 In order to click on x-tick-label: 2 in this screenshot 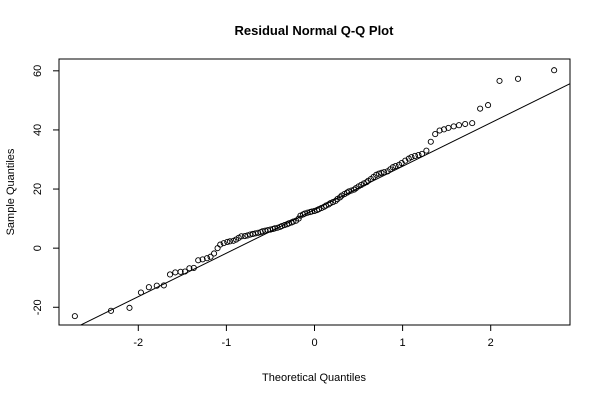, I will do `click(491, 343)`.